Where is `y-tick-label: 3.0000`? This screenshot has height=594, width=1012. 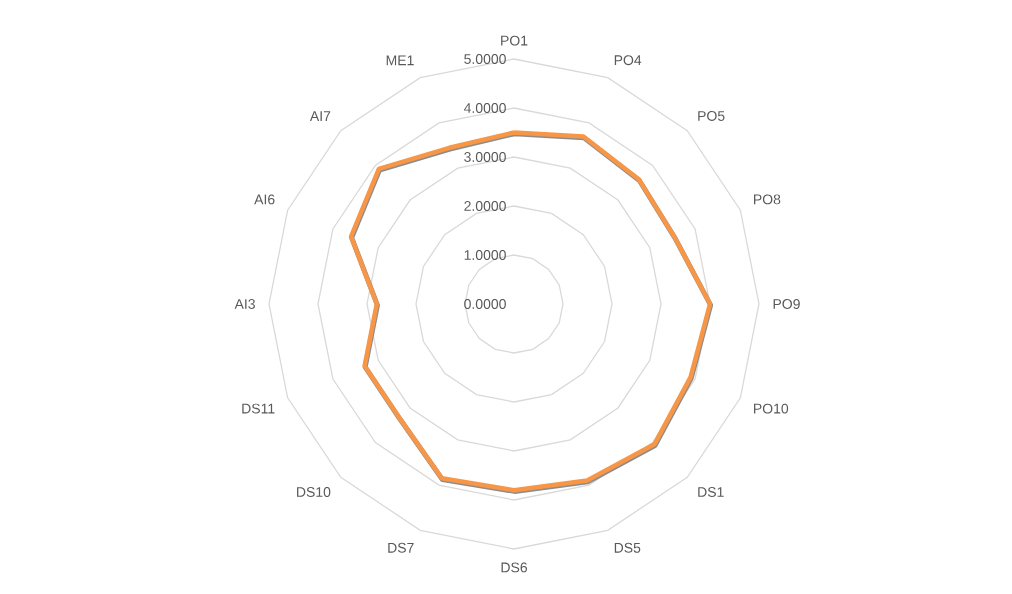
y-tick-label: 3.0000 is located at coordinates (485, 157).